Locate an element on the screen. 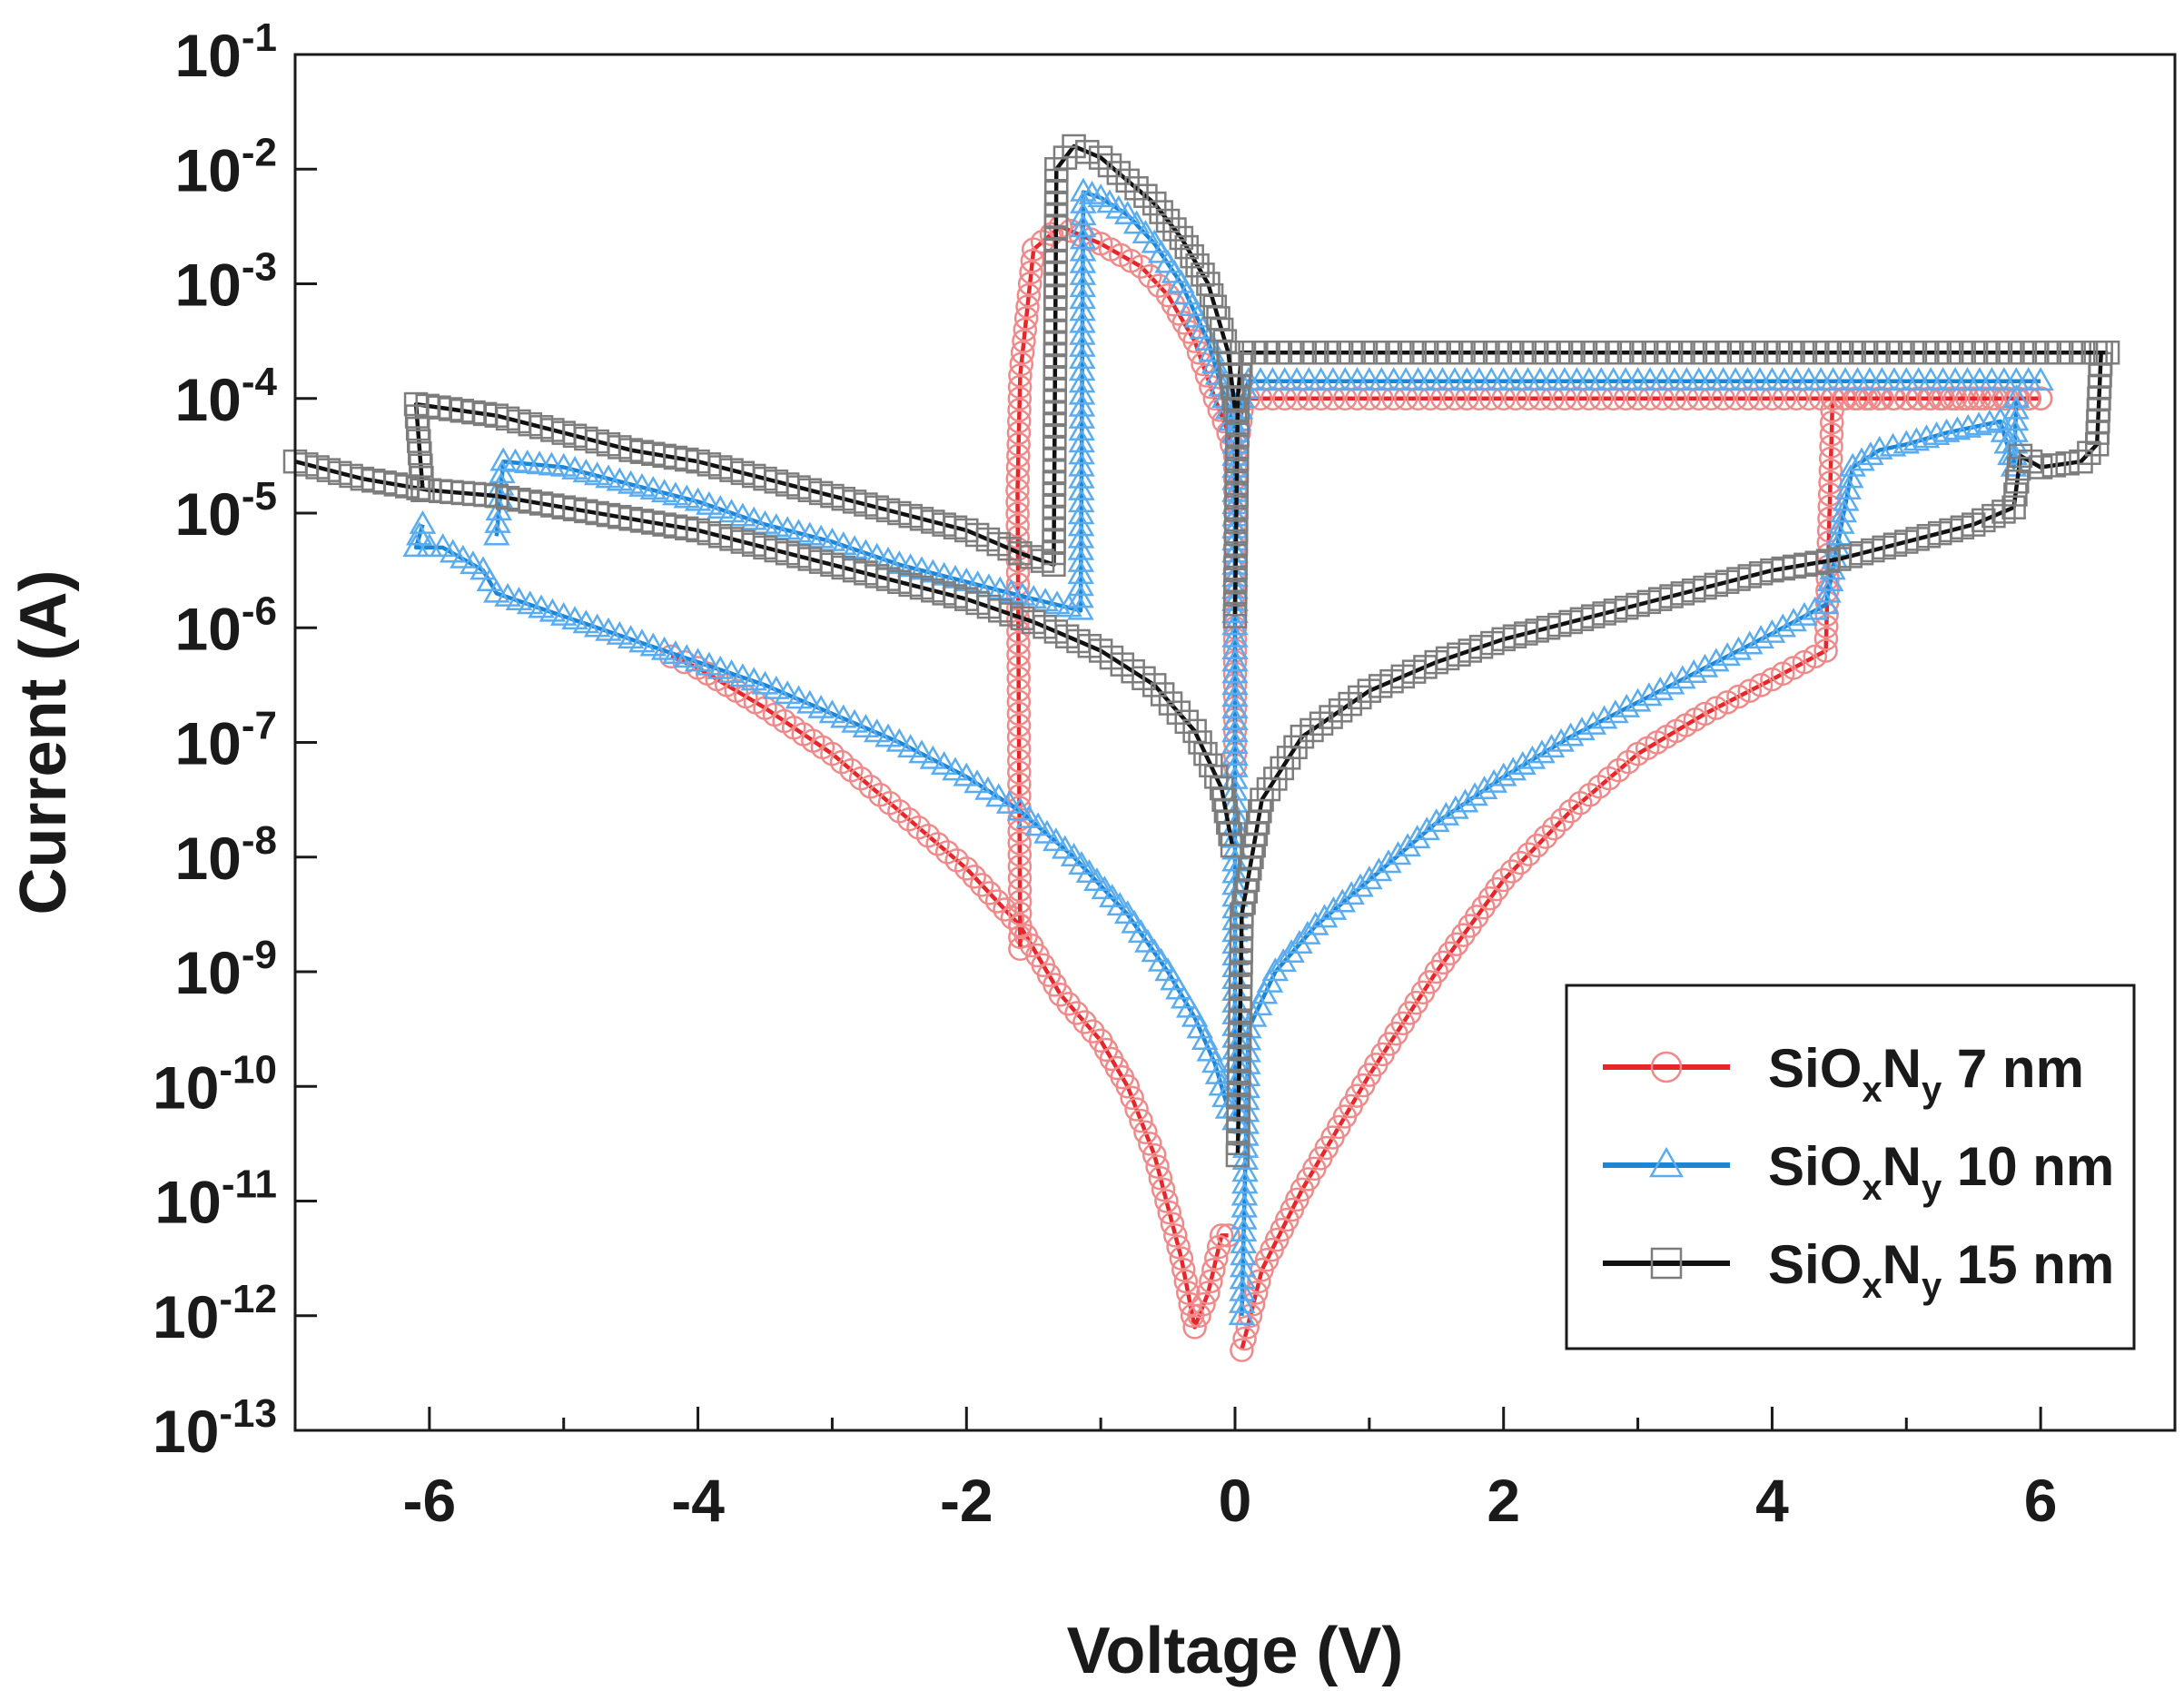 The width and height of the screenshot is (2184, 1691). y-tick-label: 10⁻⁸ is located at coordinates (226, 855).